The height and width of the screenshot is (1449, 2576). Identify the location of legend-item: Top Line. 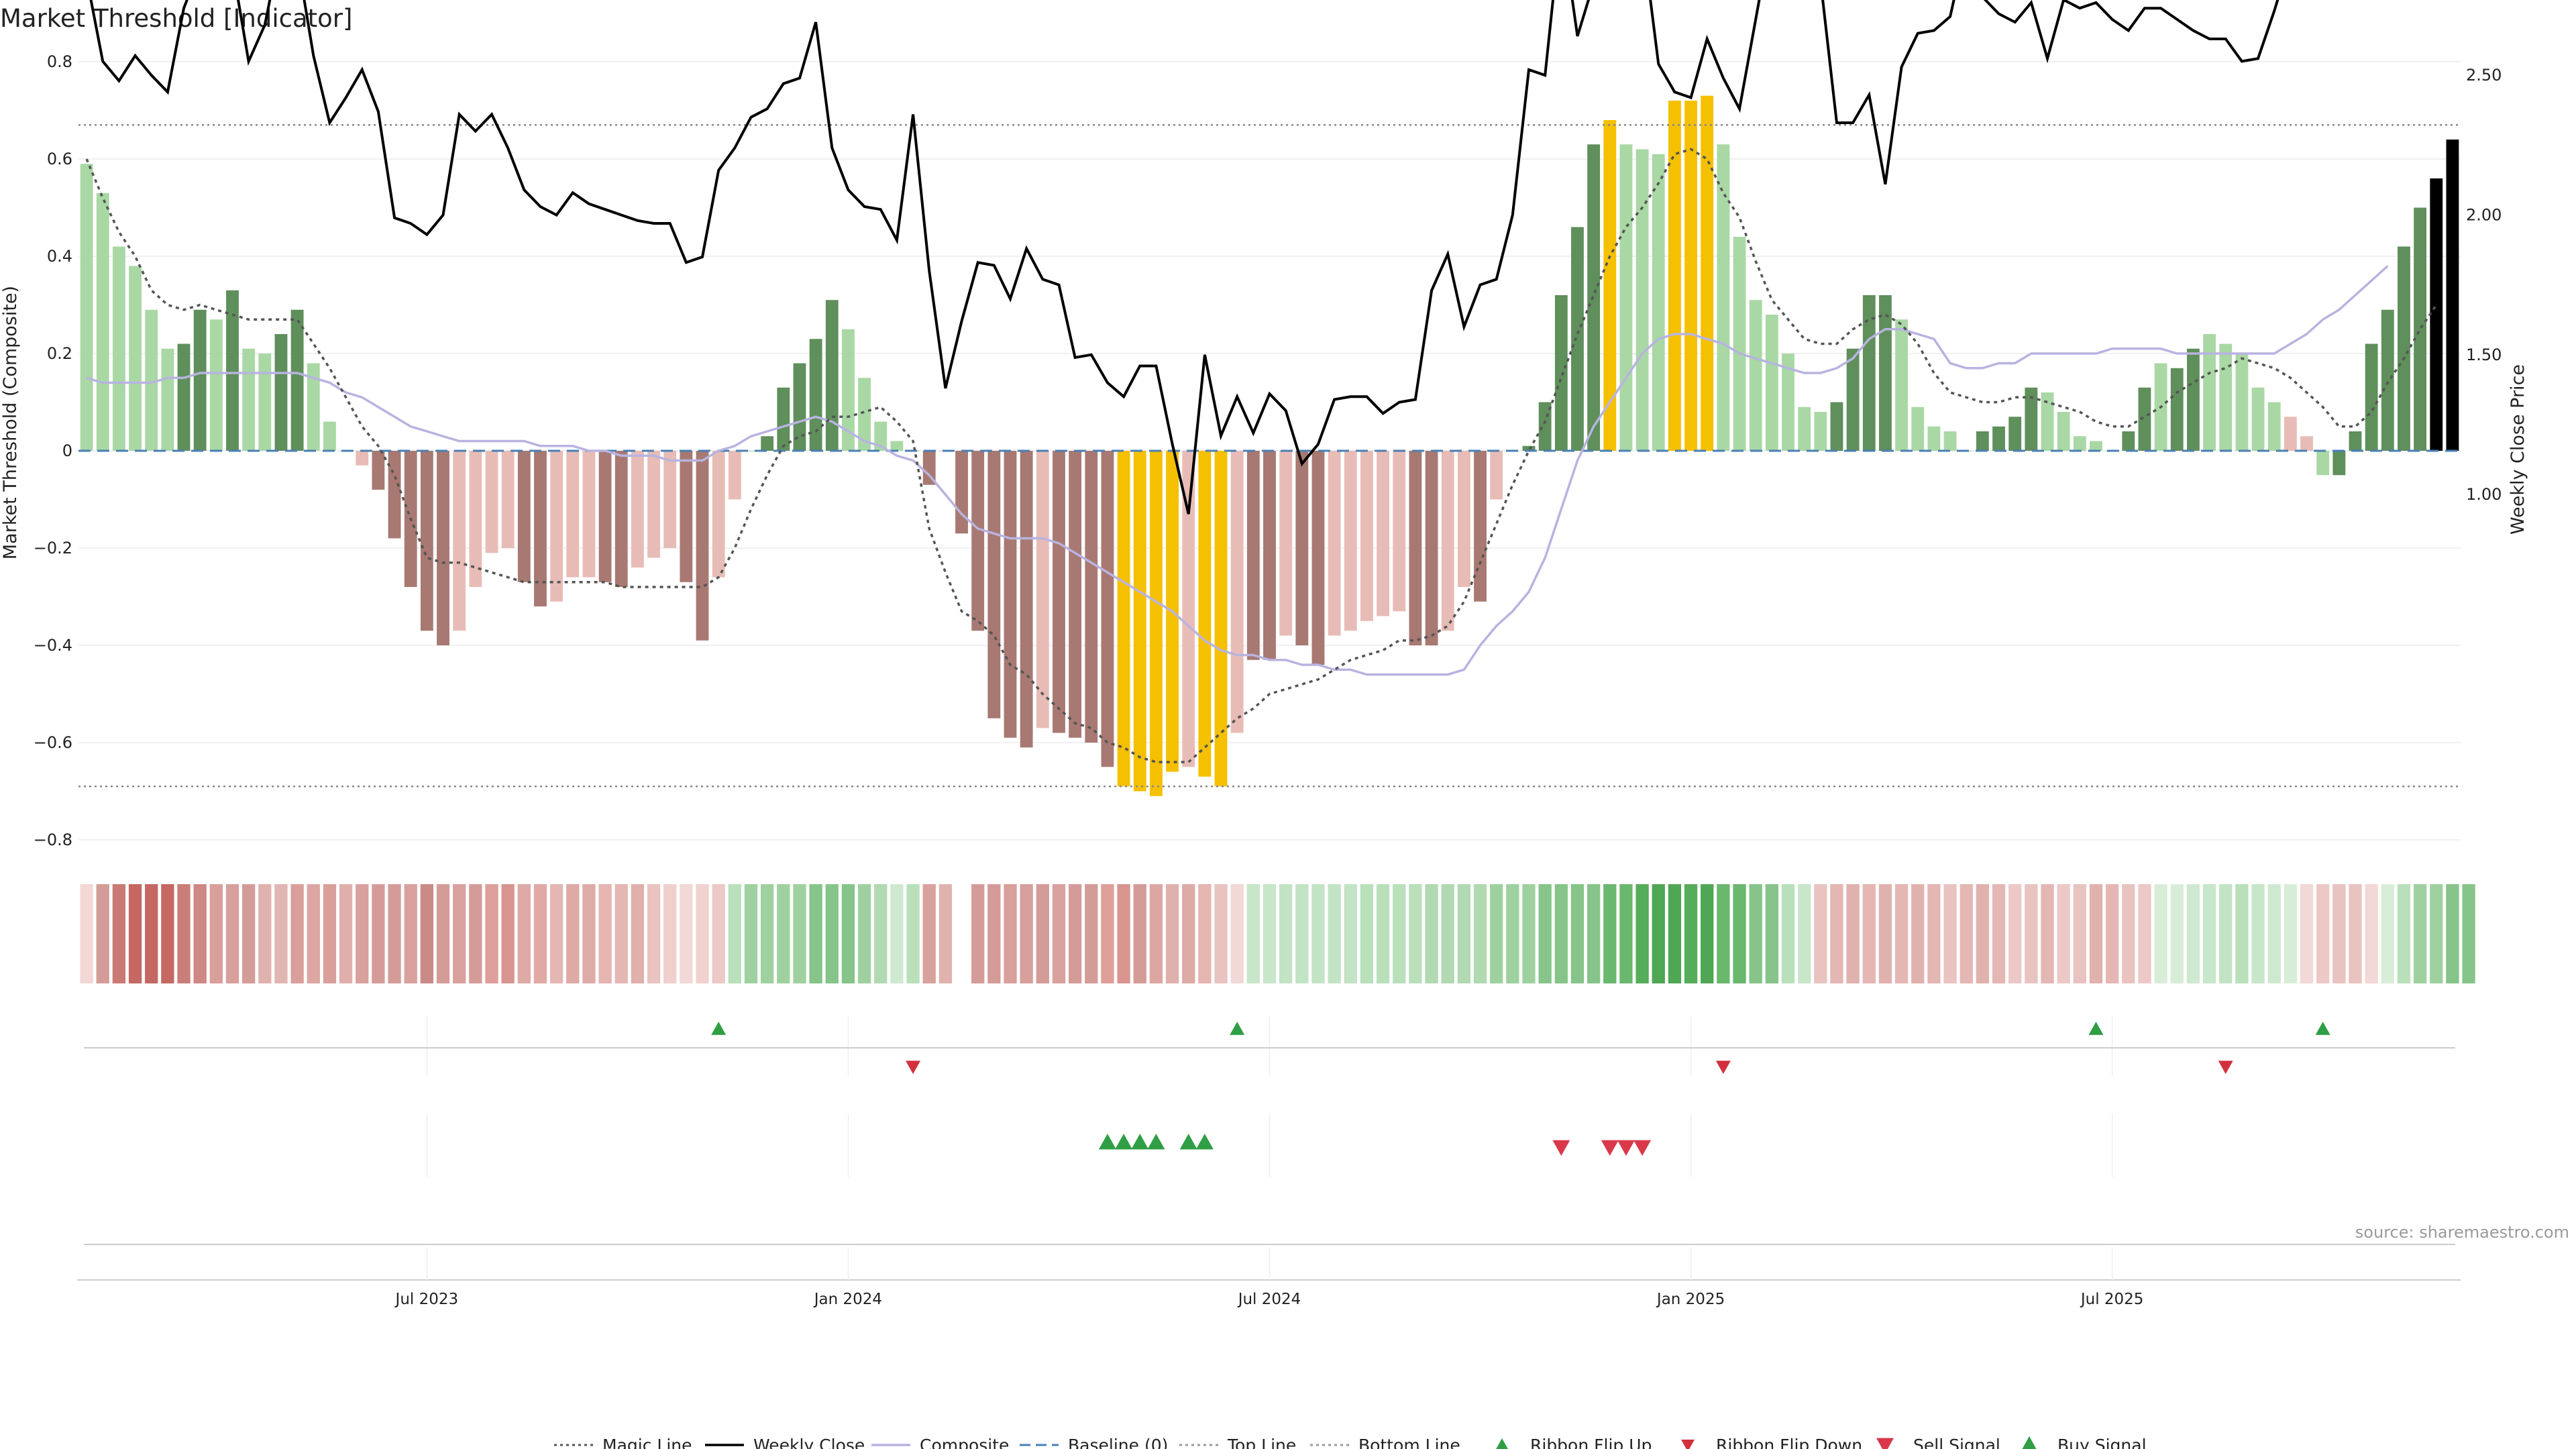
(1237, 1442).